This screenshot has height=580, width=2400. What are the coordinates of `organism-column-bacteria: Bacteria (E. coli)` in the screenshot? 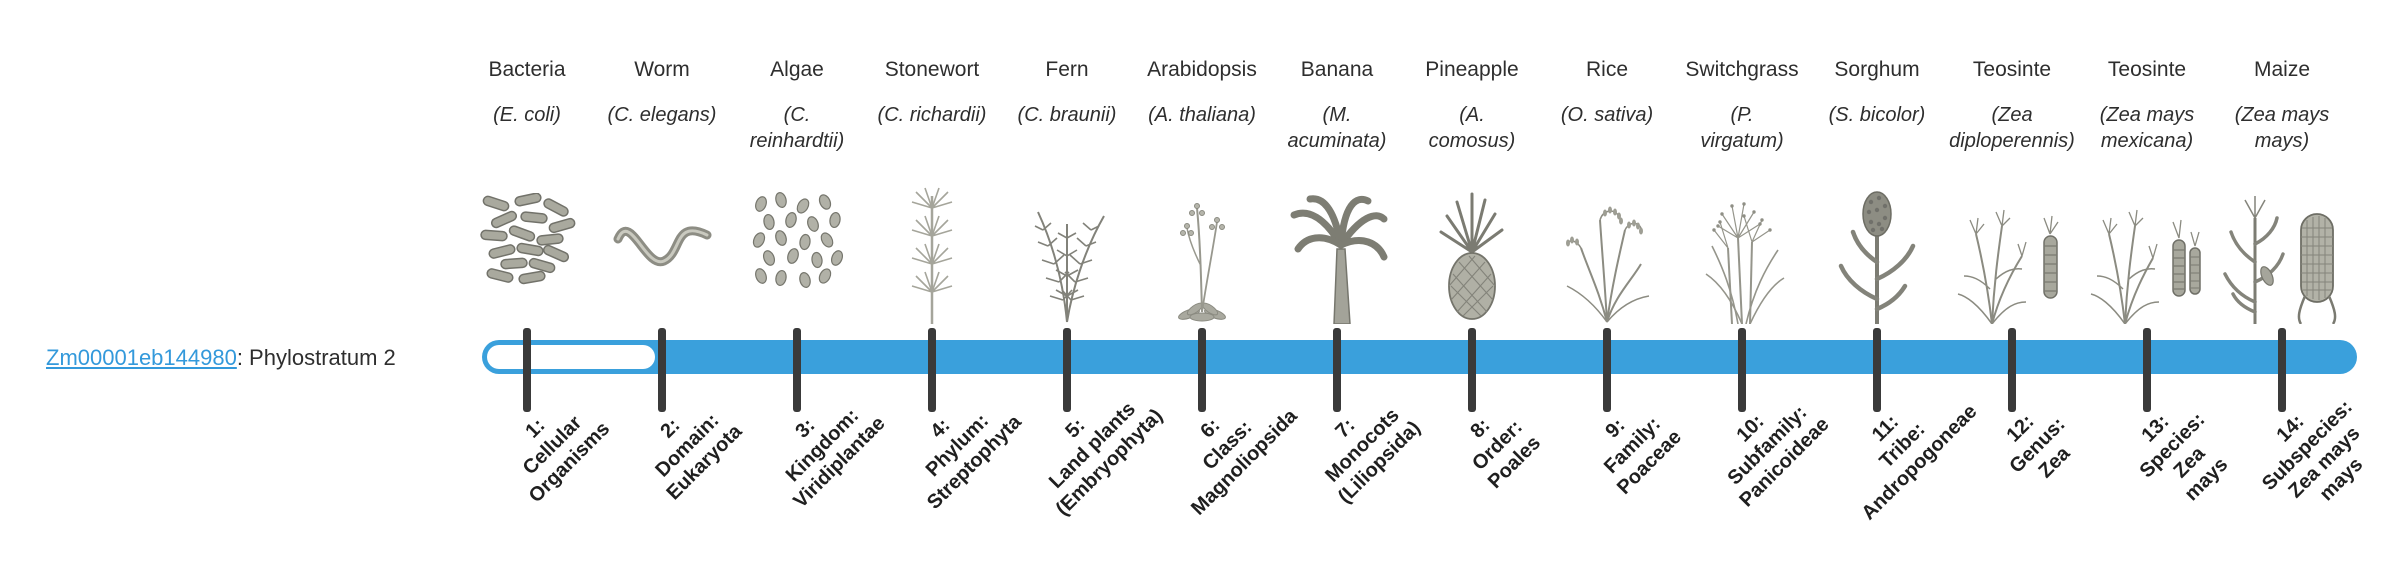 It's located at (527, 198).